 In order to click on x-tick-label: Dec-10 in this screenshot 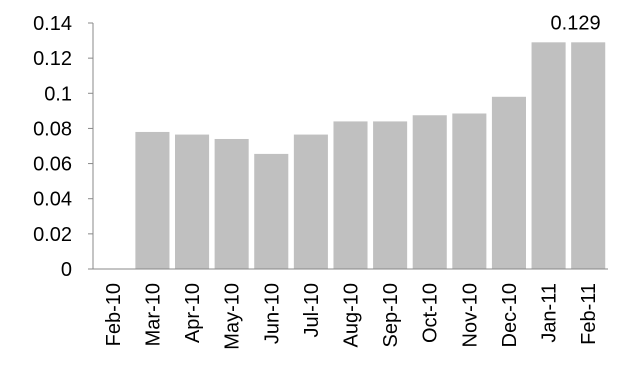, I will do `click(510, 315)`.